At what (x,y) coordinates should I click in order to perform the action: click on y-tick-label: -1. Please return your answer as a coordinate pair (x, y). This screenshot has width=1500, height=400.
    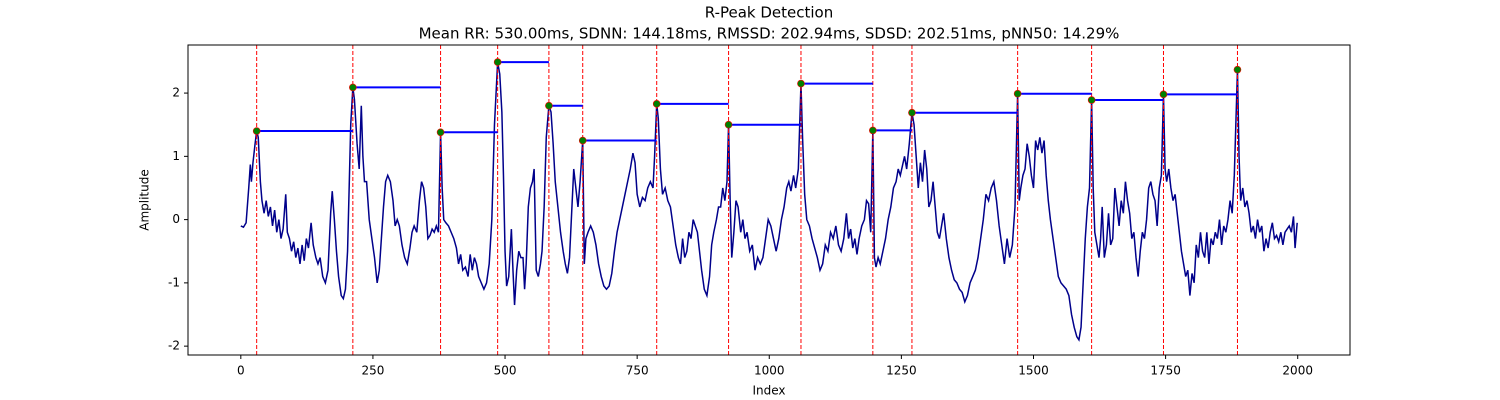
    Looking at the image, I should click on (174, 282).